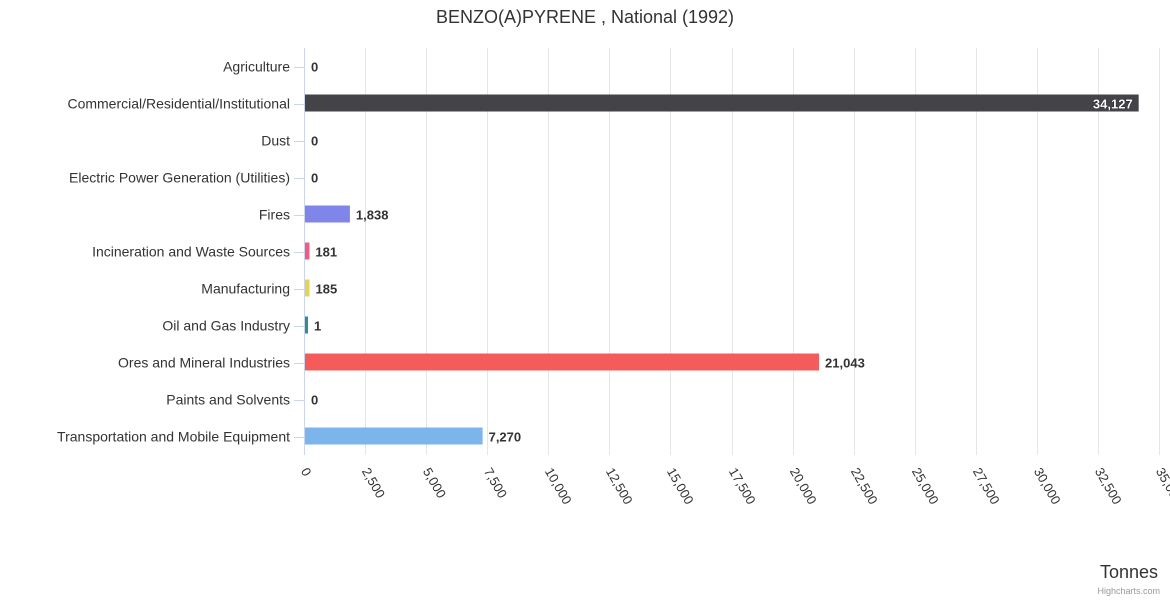 This screenshot has height=600, width=1170. What do you see at coordinates (226, 326) in the screenshot?
I see `category-label: Oil and Gas Industry` at bounding box center [226, 326].